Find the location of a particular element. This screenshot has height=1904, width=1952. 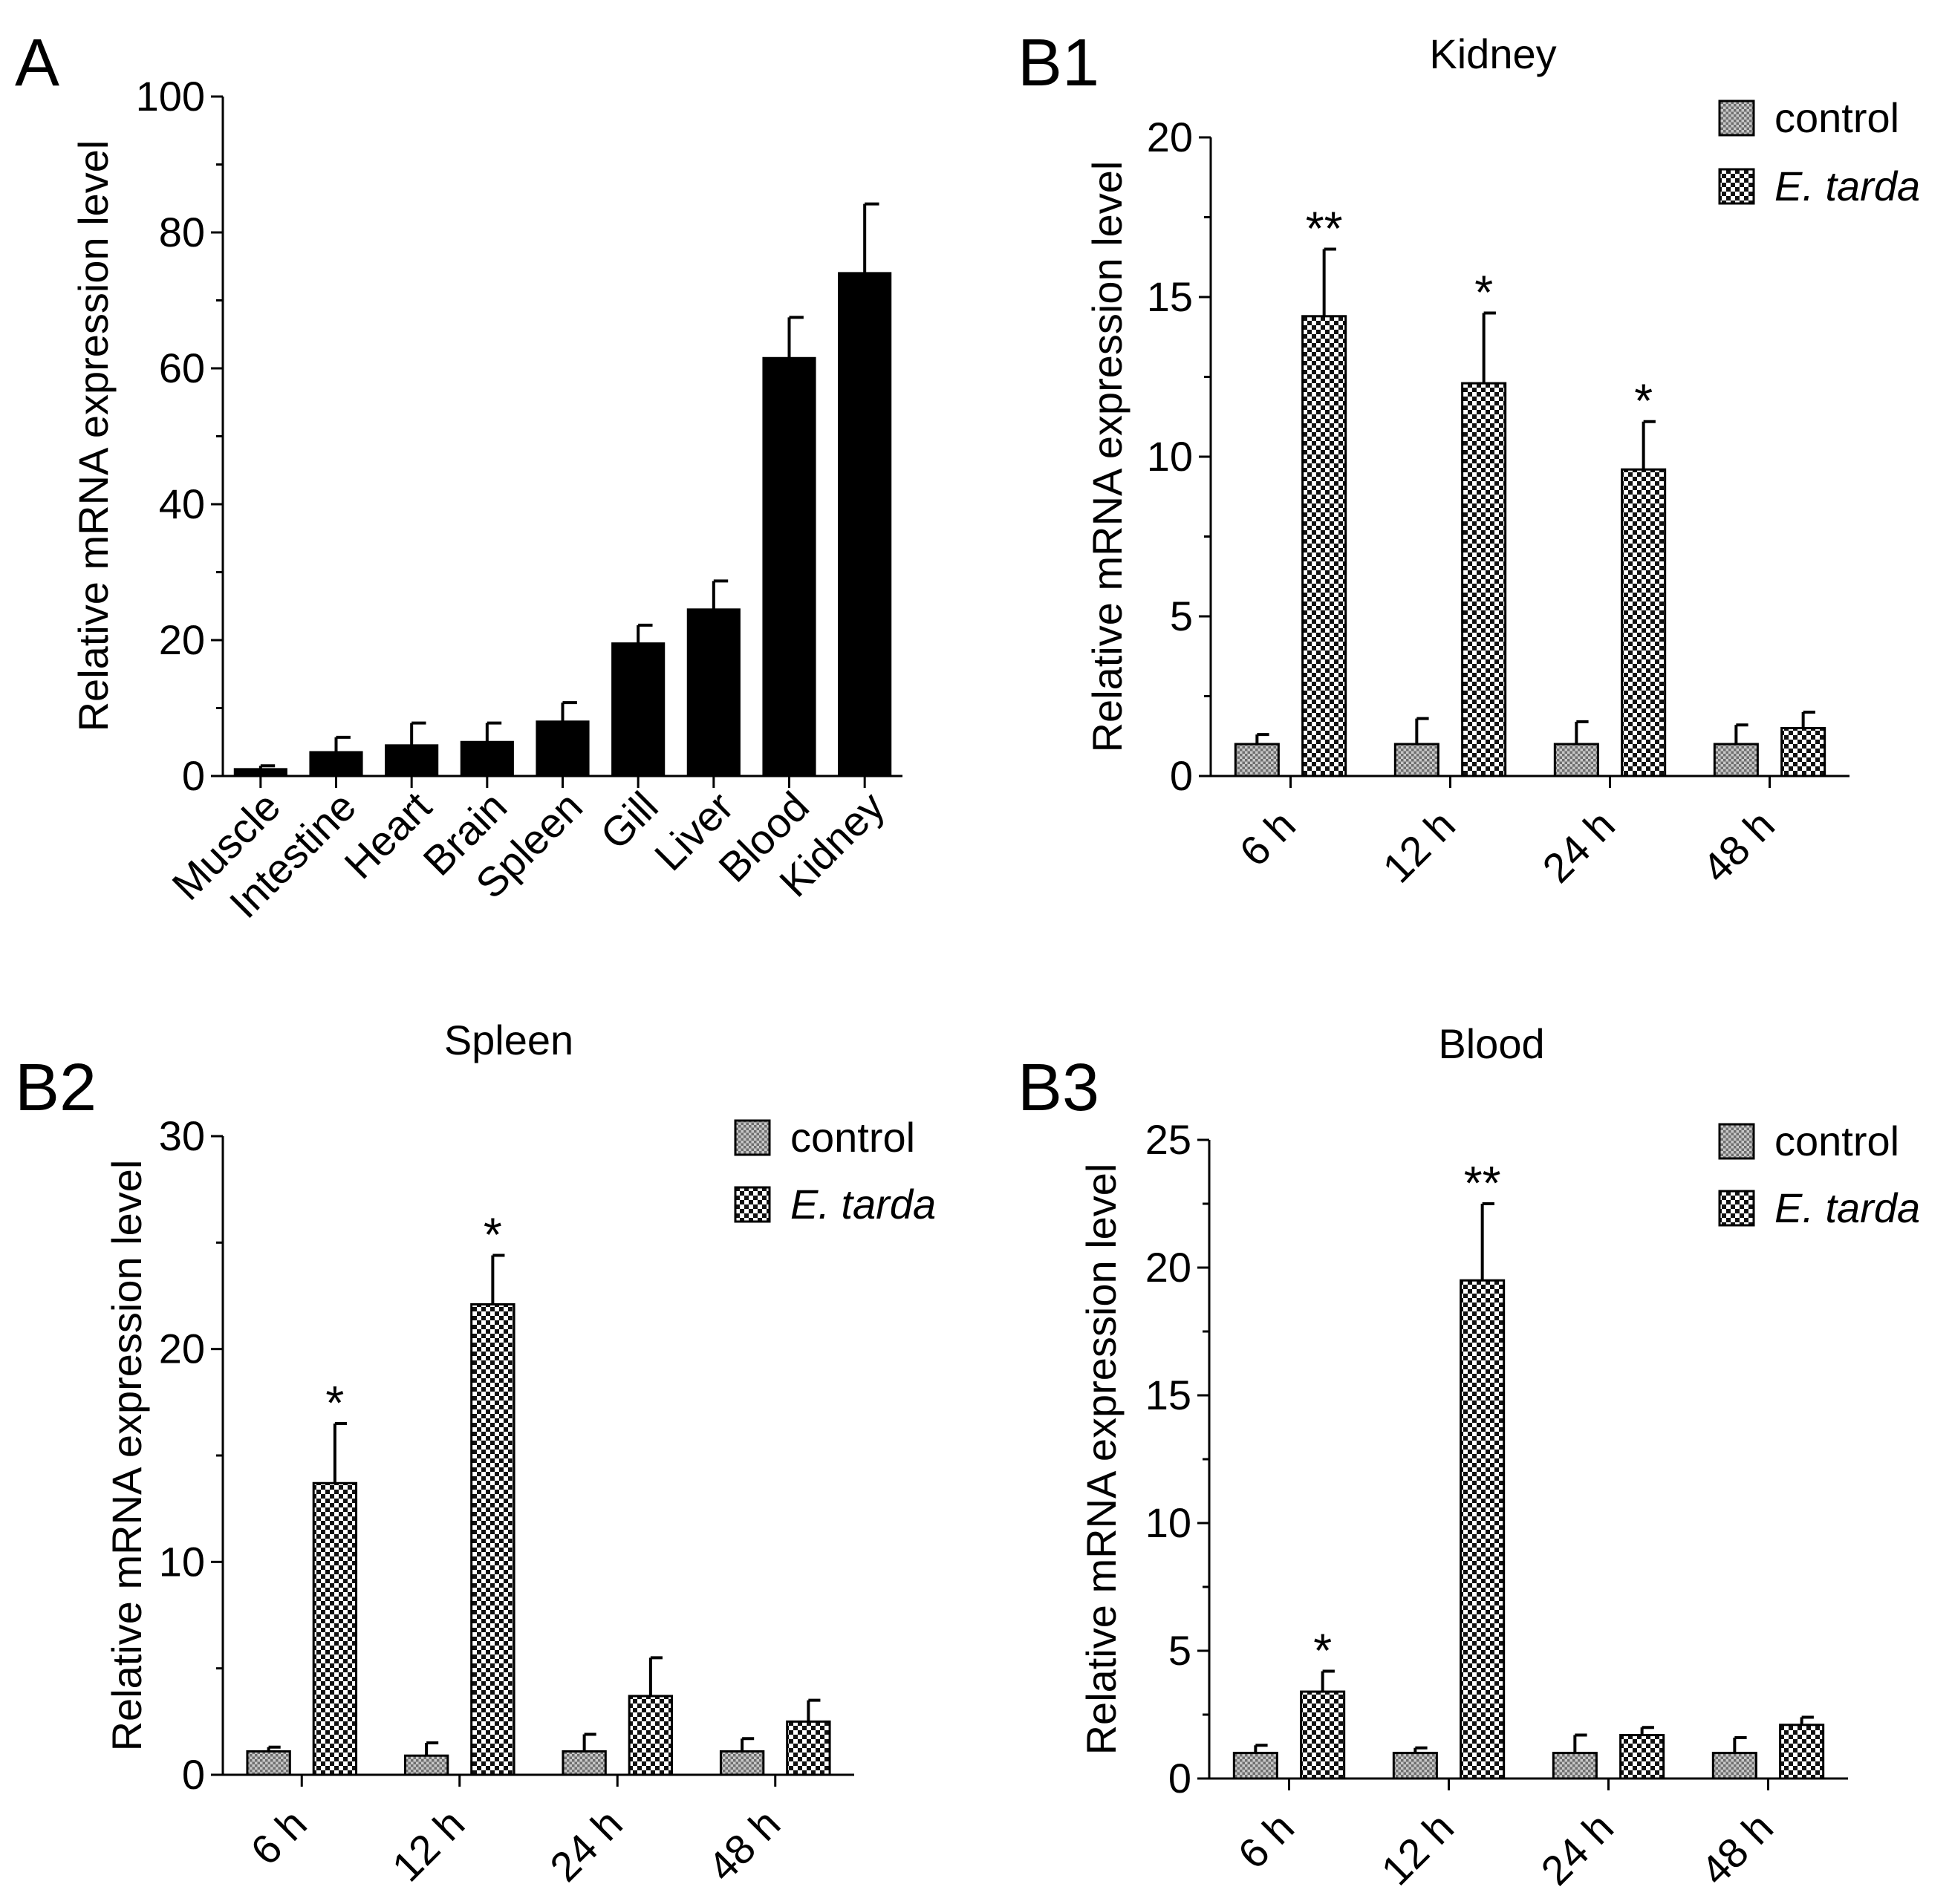

panel-label-a: A is located at coordinates (37, 63).